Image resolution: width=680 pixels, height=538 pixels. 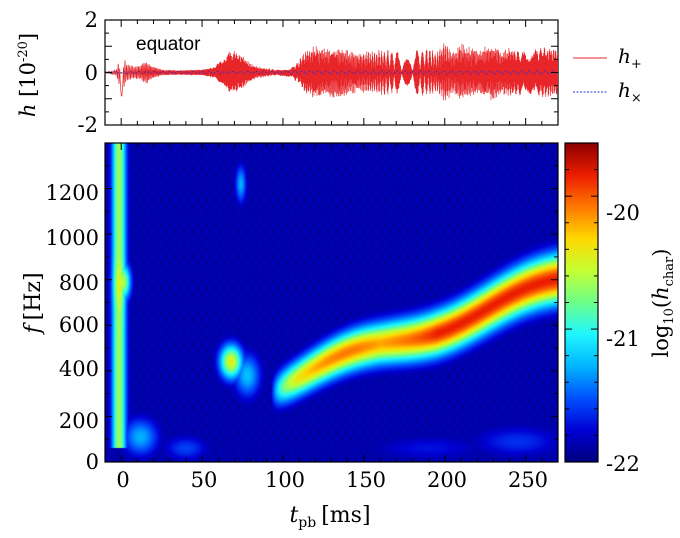 What do you see at coordinates (332, 480) in the screenshot?
I see `spectrogram-x-tick-labels: 0 50 100 150 200 250` at bounding box center [332, 480].